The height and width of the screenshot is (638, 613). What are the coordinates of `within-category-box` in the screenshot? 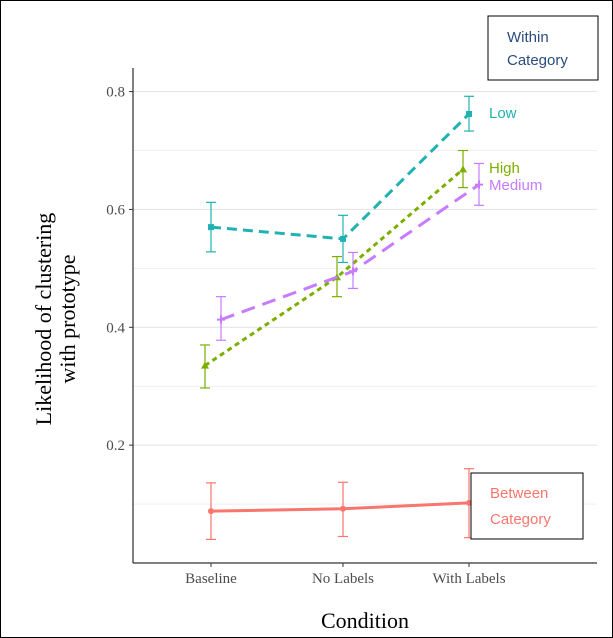 It's located at (543, 48).